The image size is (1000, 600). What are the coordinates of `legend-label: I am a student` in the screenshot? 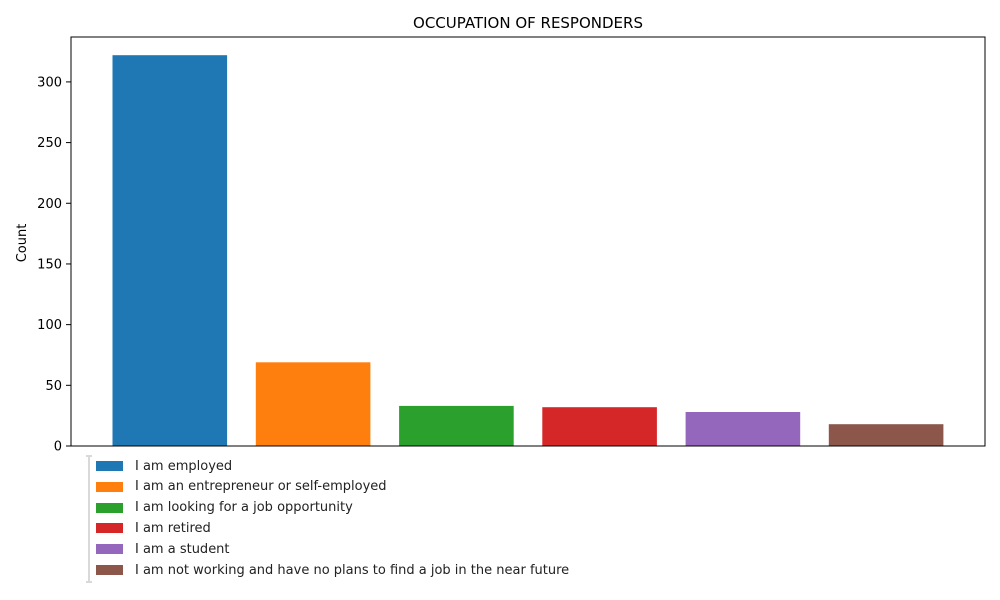 It's located at (182, 549).